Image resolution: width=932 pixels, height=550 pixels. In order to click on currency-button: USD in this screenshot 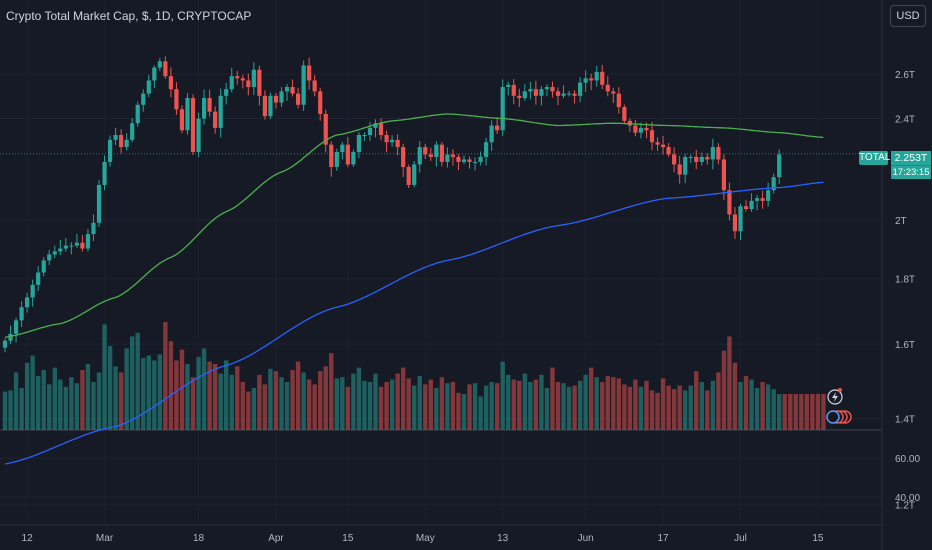, I will do `click(908, 16)`.